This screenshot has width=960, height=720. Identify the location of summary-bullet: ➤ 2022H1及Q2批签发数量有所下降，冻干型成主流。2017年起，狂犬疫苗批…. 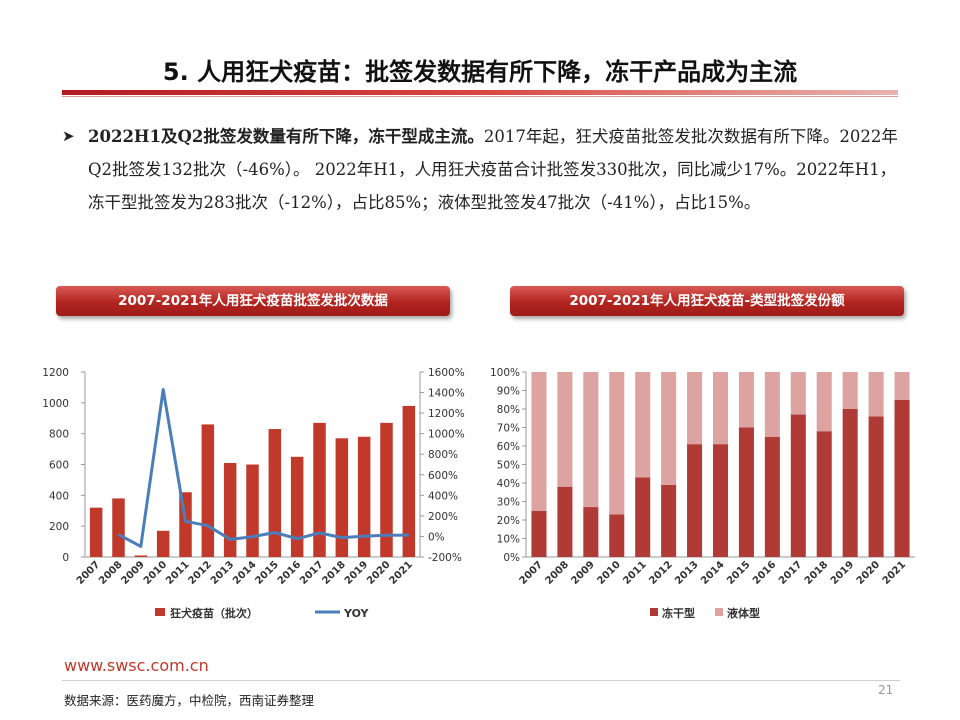
(487, 169).